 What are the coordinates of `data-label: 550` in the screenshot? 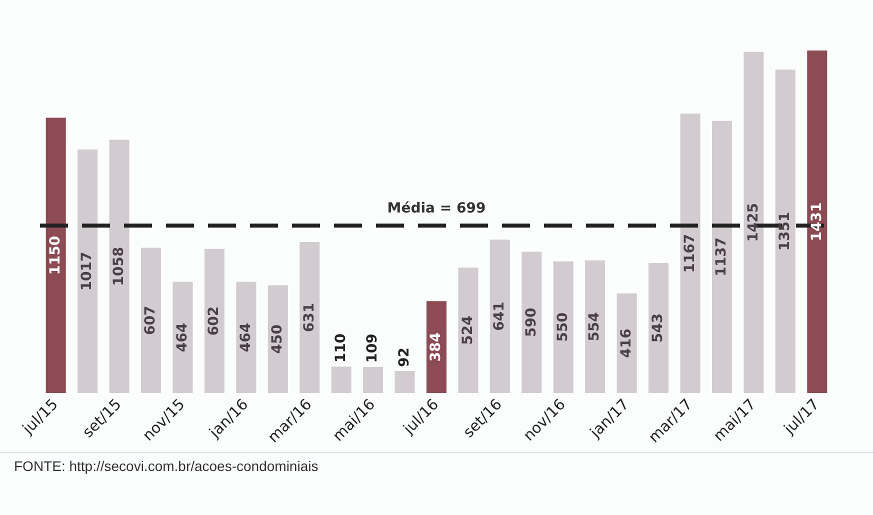 It's located at (563, 327).